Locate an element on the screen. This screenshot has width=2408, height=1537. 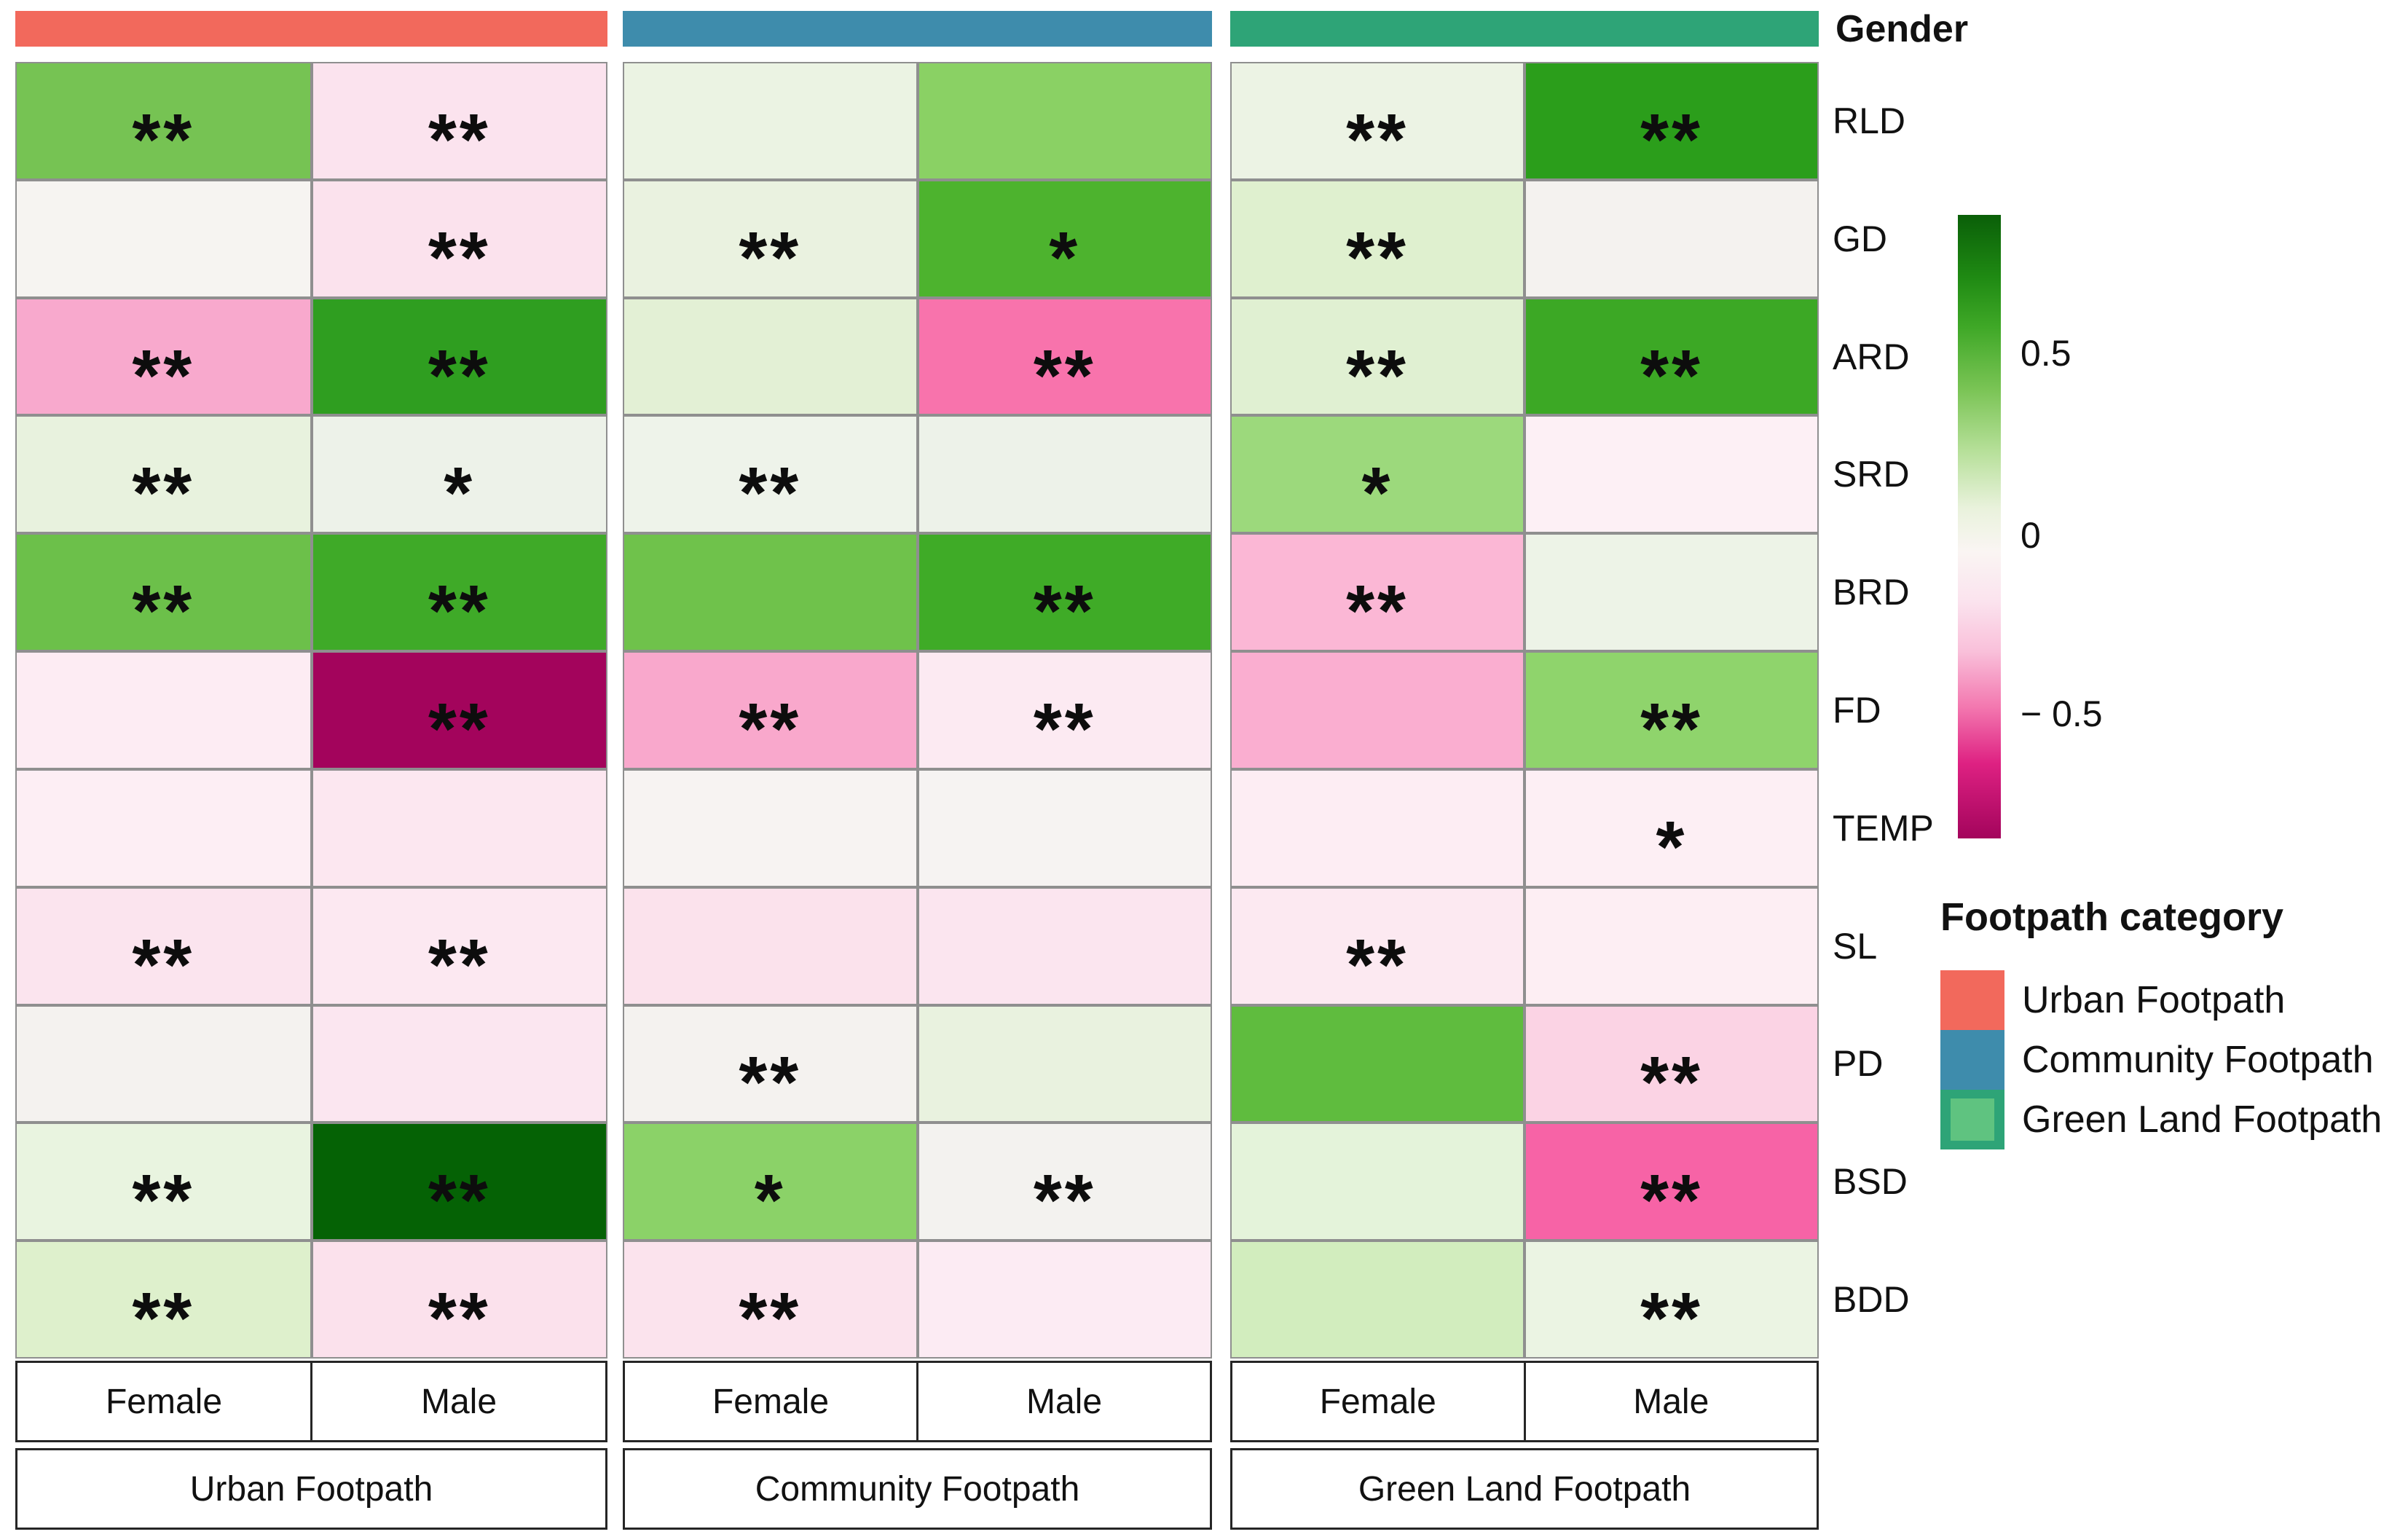
heatmap-cell-community-footpath-female-srd: ** is located at coordinates (770, 474).